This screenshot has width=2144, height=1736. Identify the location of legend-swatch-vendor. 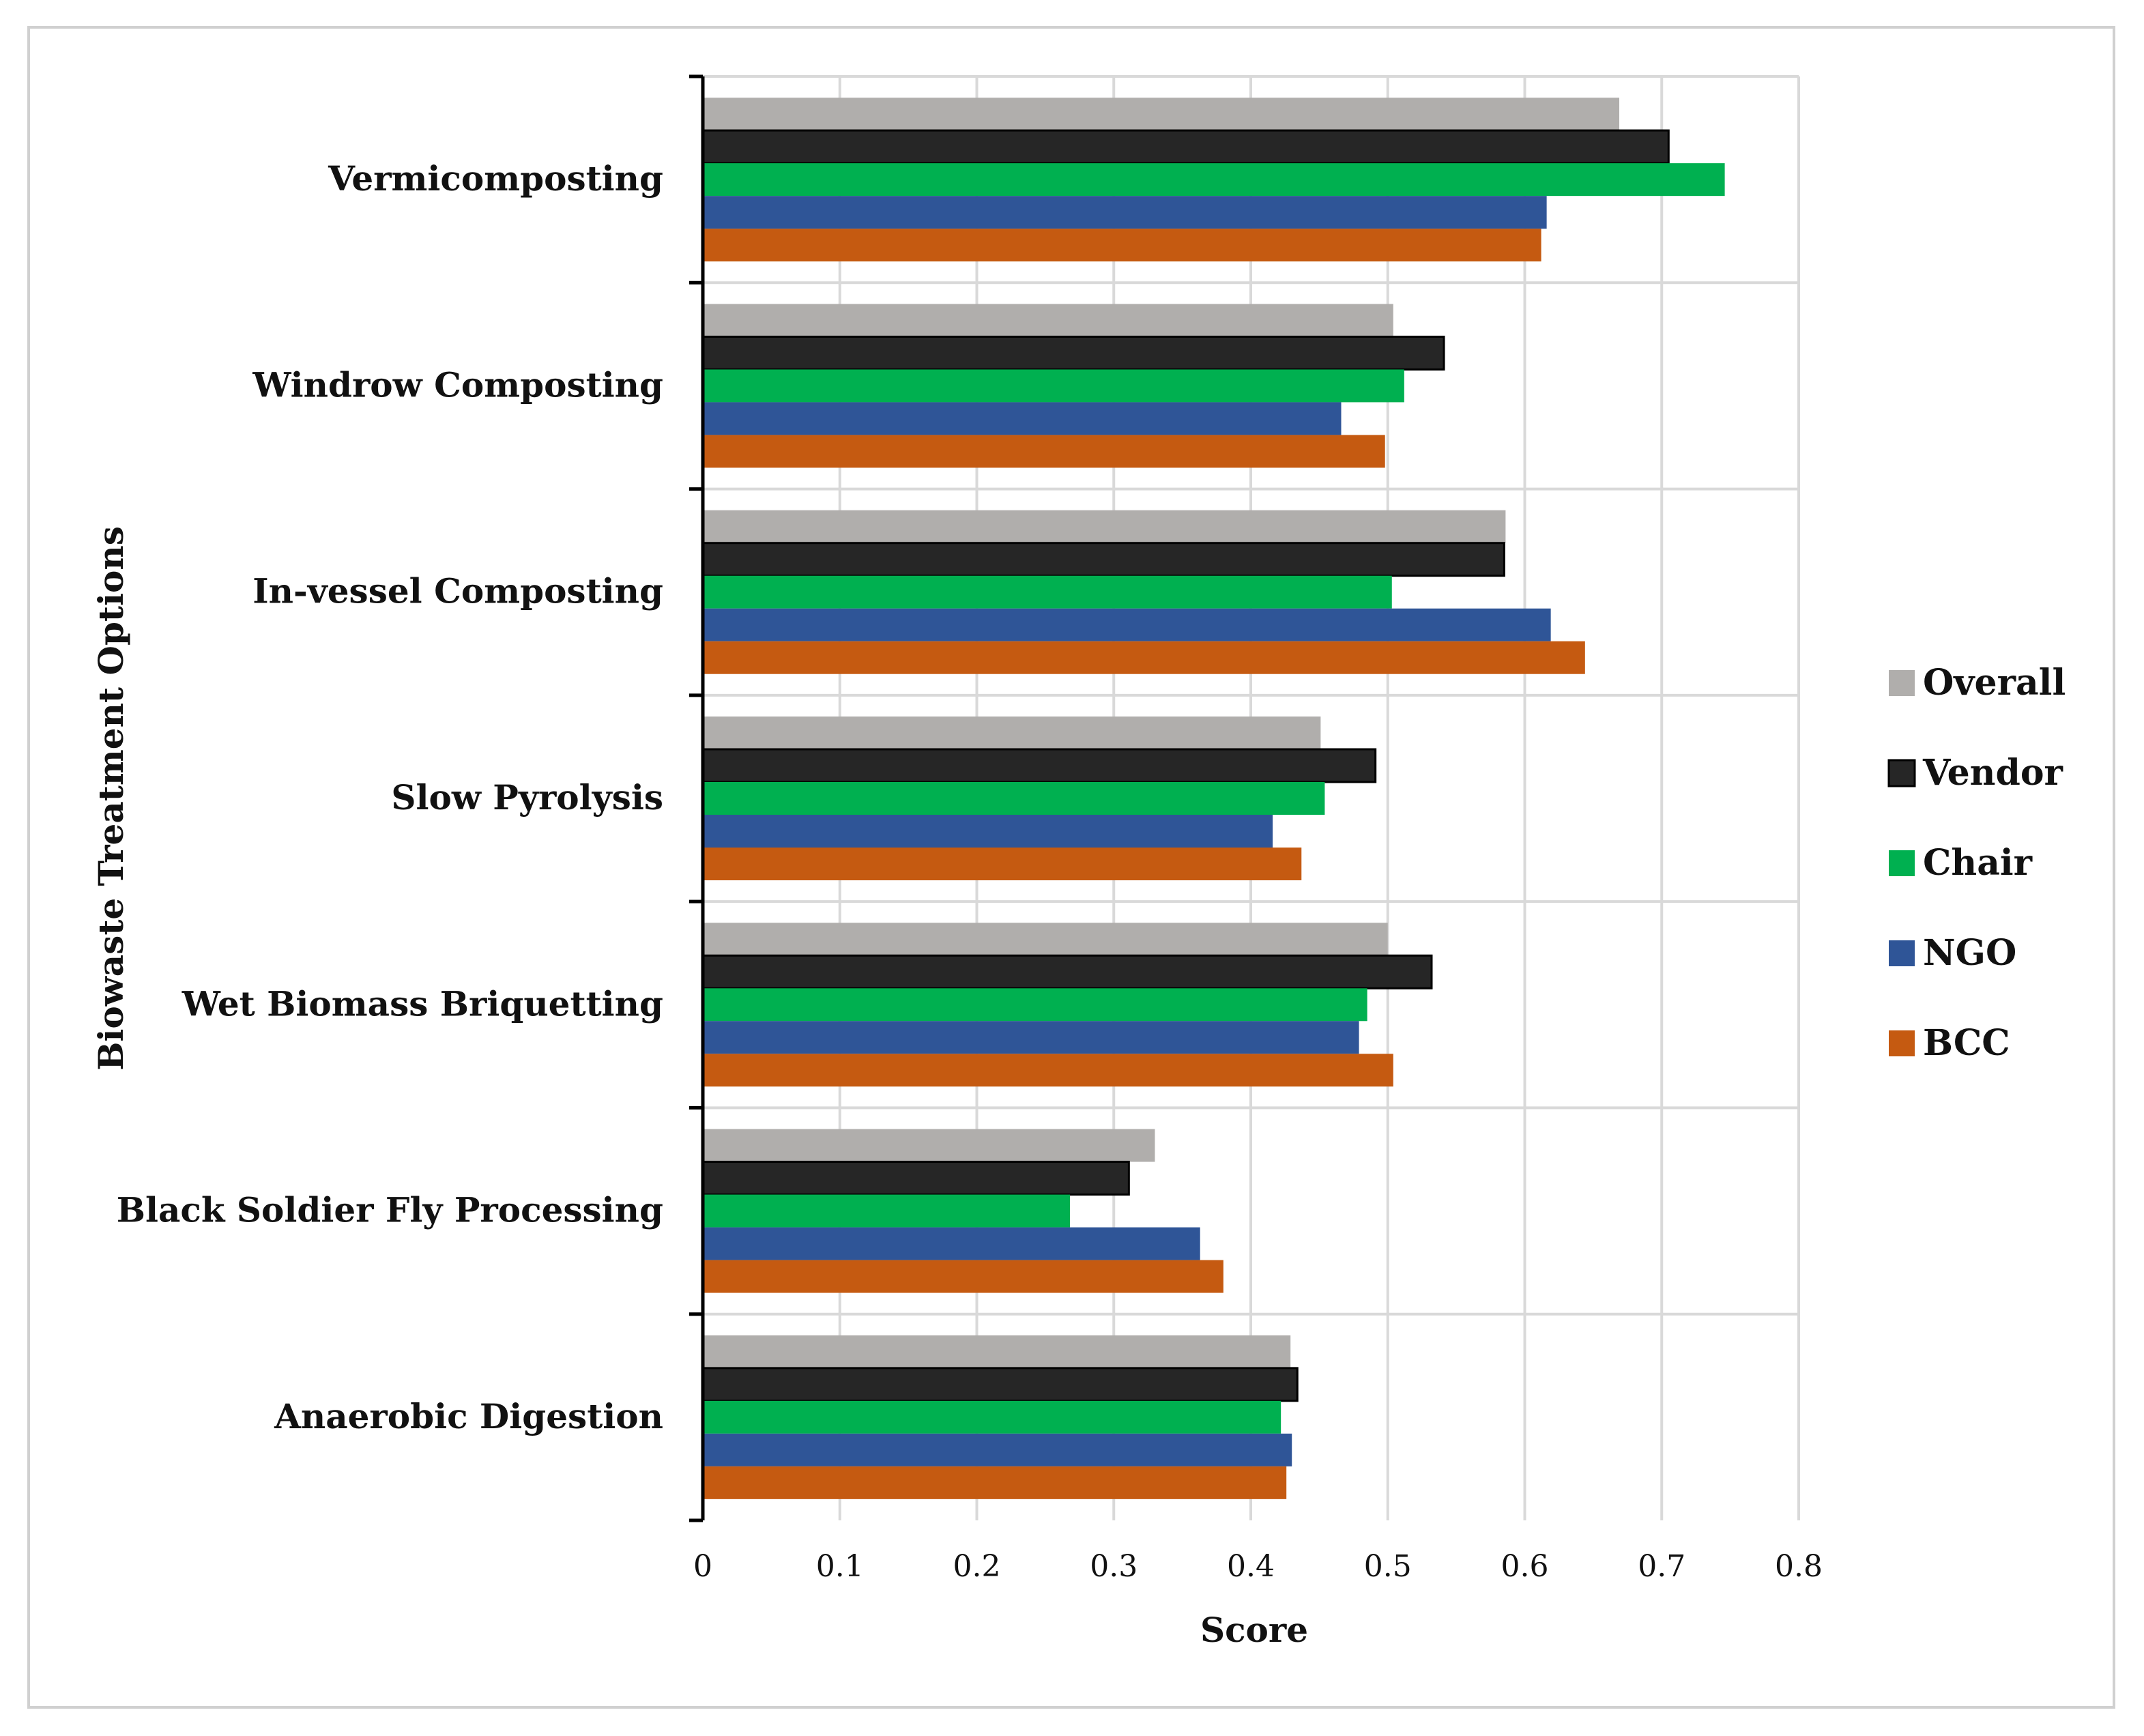
(1902, 773).